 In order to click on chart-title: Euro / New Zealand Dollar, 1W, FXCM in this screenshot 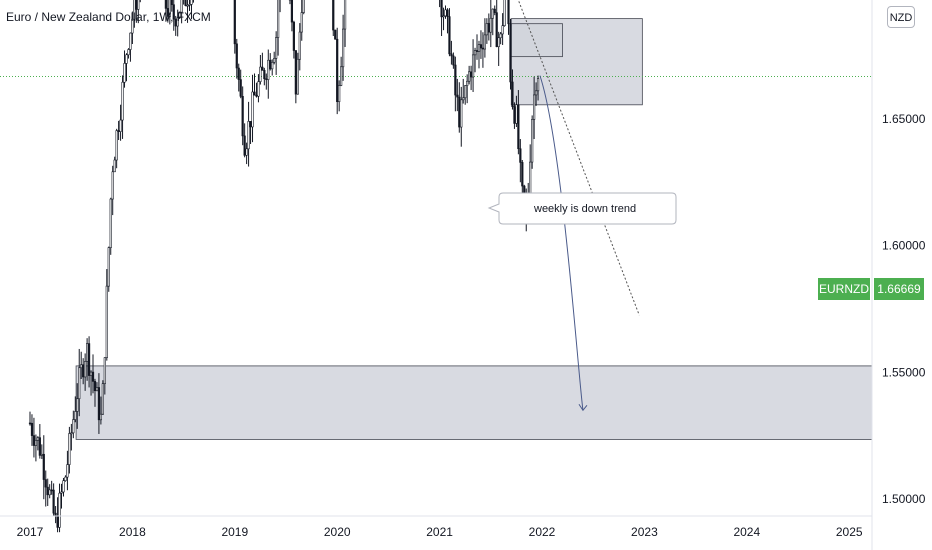, I will do `click(108, 17)`.